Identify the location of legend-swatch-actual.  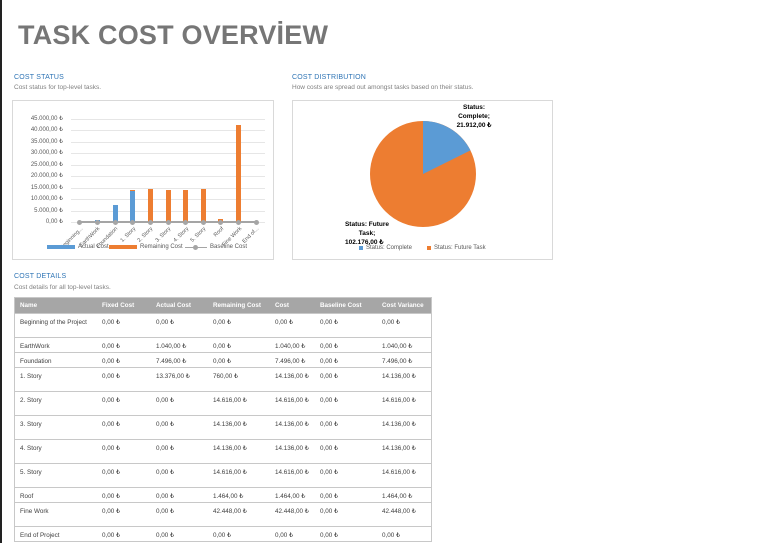
(61, 247).